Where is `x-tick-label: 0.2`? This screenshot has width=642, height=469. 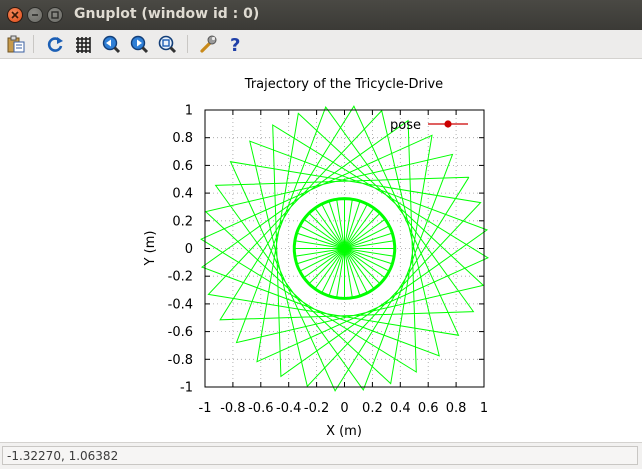
x-tick-label: 0.2 is located at coordinates (372, 408).